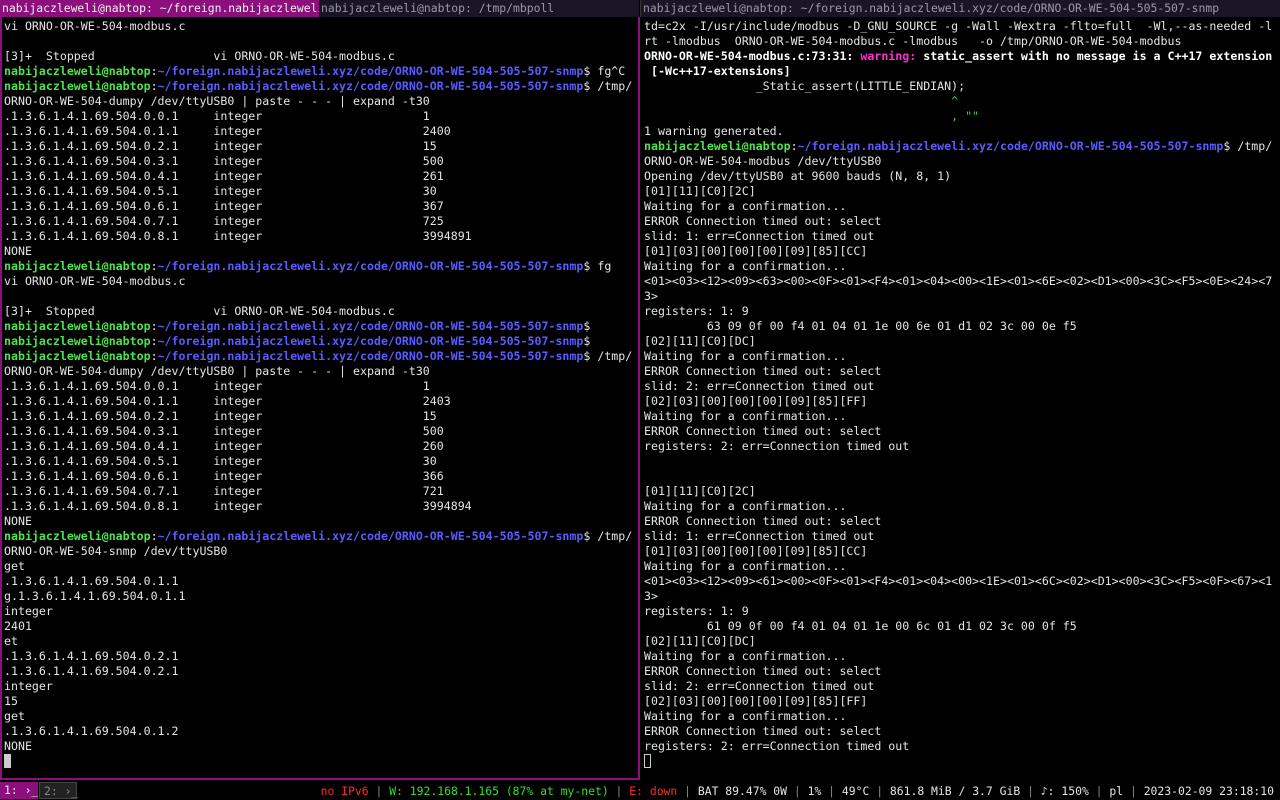 This screenshot has width=1280, height=800. Describe the element at coordinates (653, 791) in the screenshot. I see `status-ethernet: E: down` at that location.